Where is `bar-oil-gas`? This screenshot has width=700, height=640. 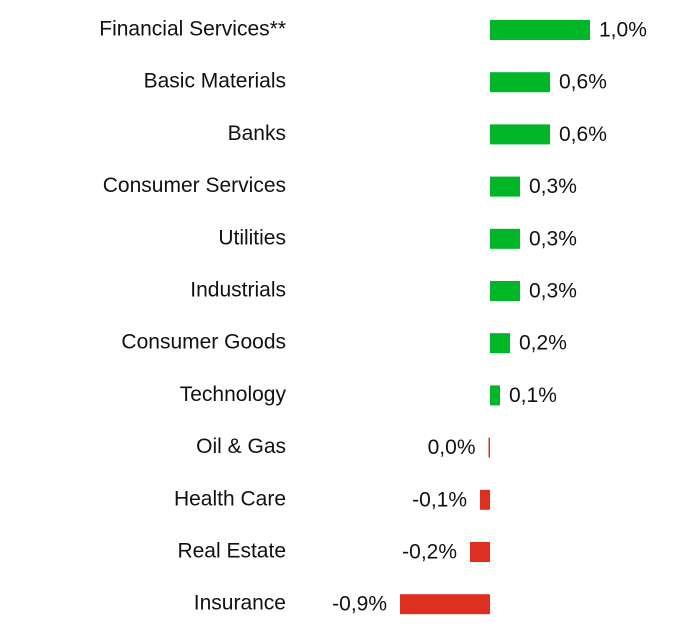 bar-oil-gas is located at coordinates (489, 447).